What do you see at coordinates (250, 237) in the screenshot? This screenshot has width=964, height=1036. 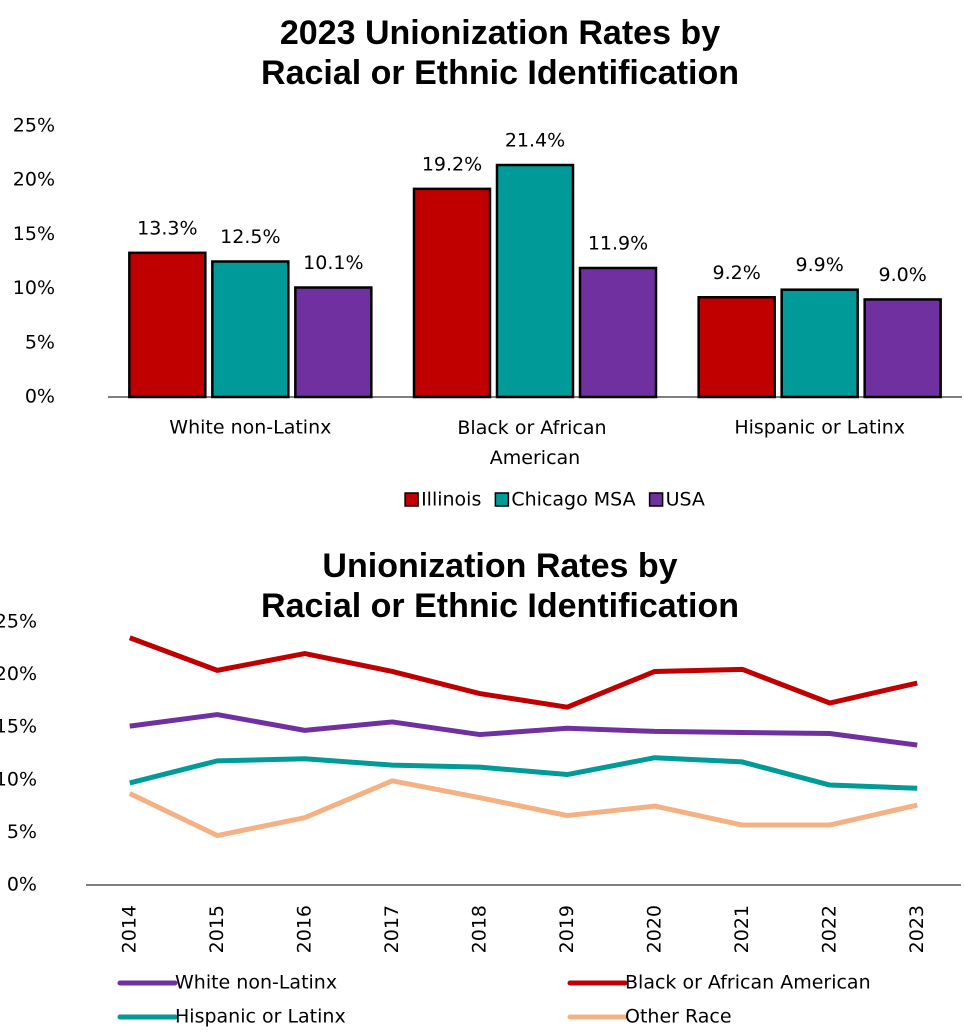 I see `value-label: 12.5%` at bounding box center [250, 237].